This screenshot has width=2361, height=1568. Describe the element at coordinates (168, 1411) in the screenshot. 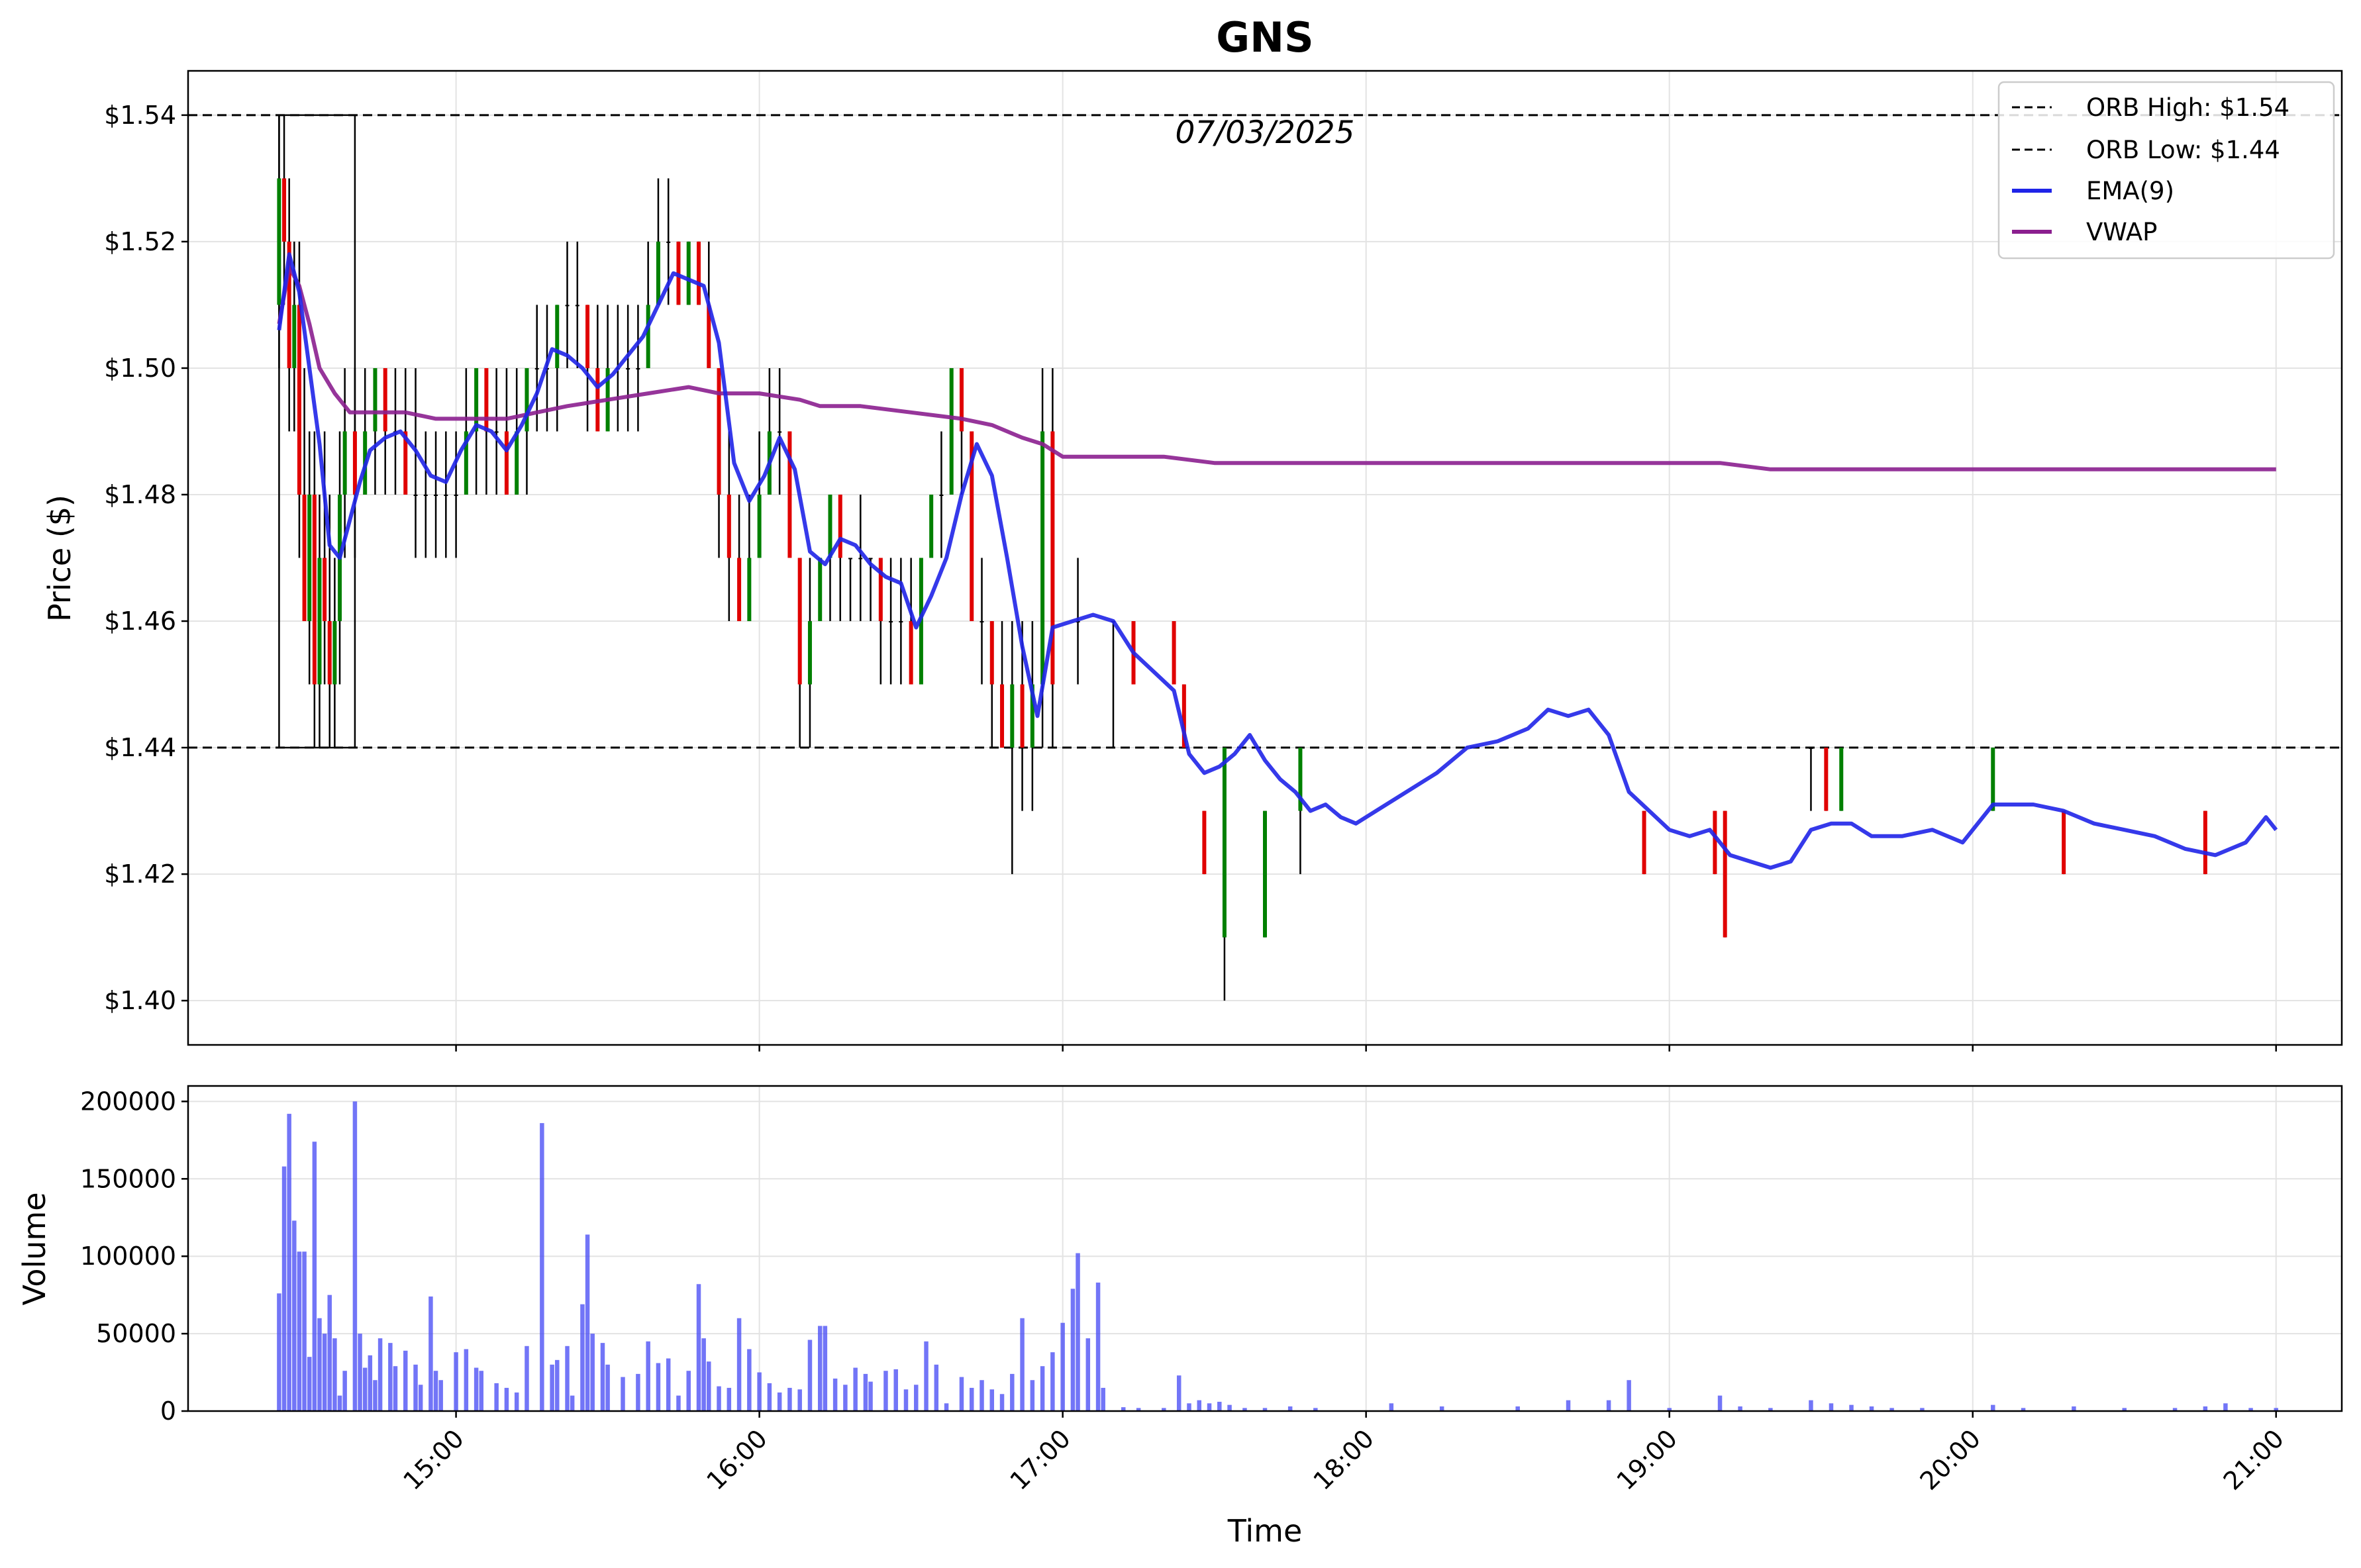

I see `volume-tick-label: 0` at that location.